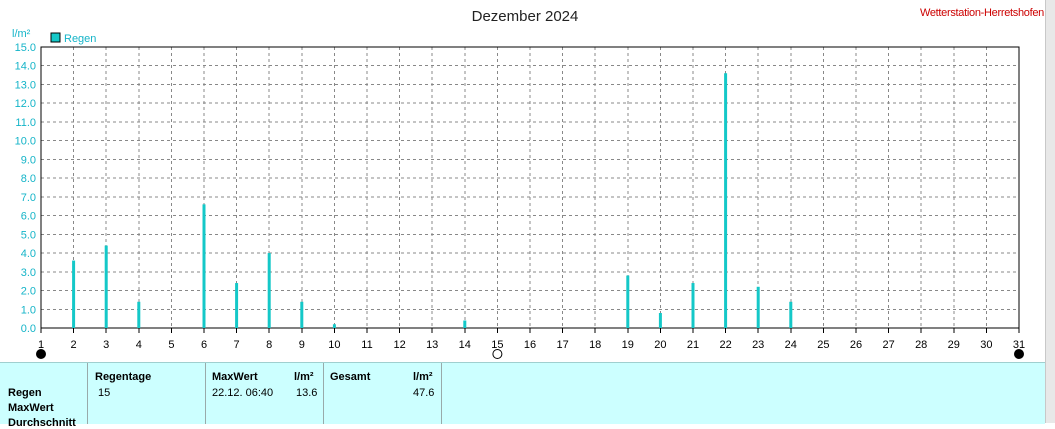 The width and height of the screenshot is (1055, 429). What do you see at coordinates (628, 345) in the screenshot?
I see `x-tick-label: 19` at bounding box center [628, 345].